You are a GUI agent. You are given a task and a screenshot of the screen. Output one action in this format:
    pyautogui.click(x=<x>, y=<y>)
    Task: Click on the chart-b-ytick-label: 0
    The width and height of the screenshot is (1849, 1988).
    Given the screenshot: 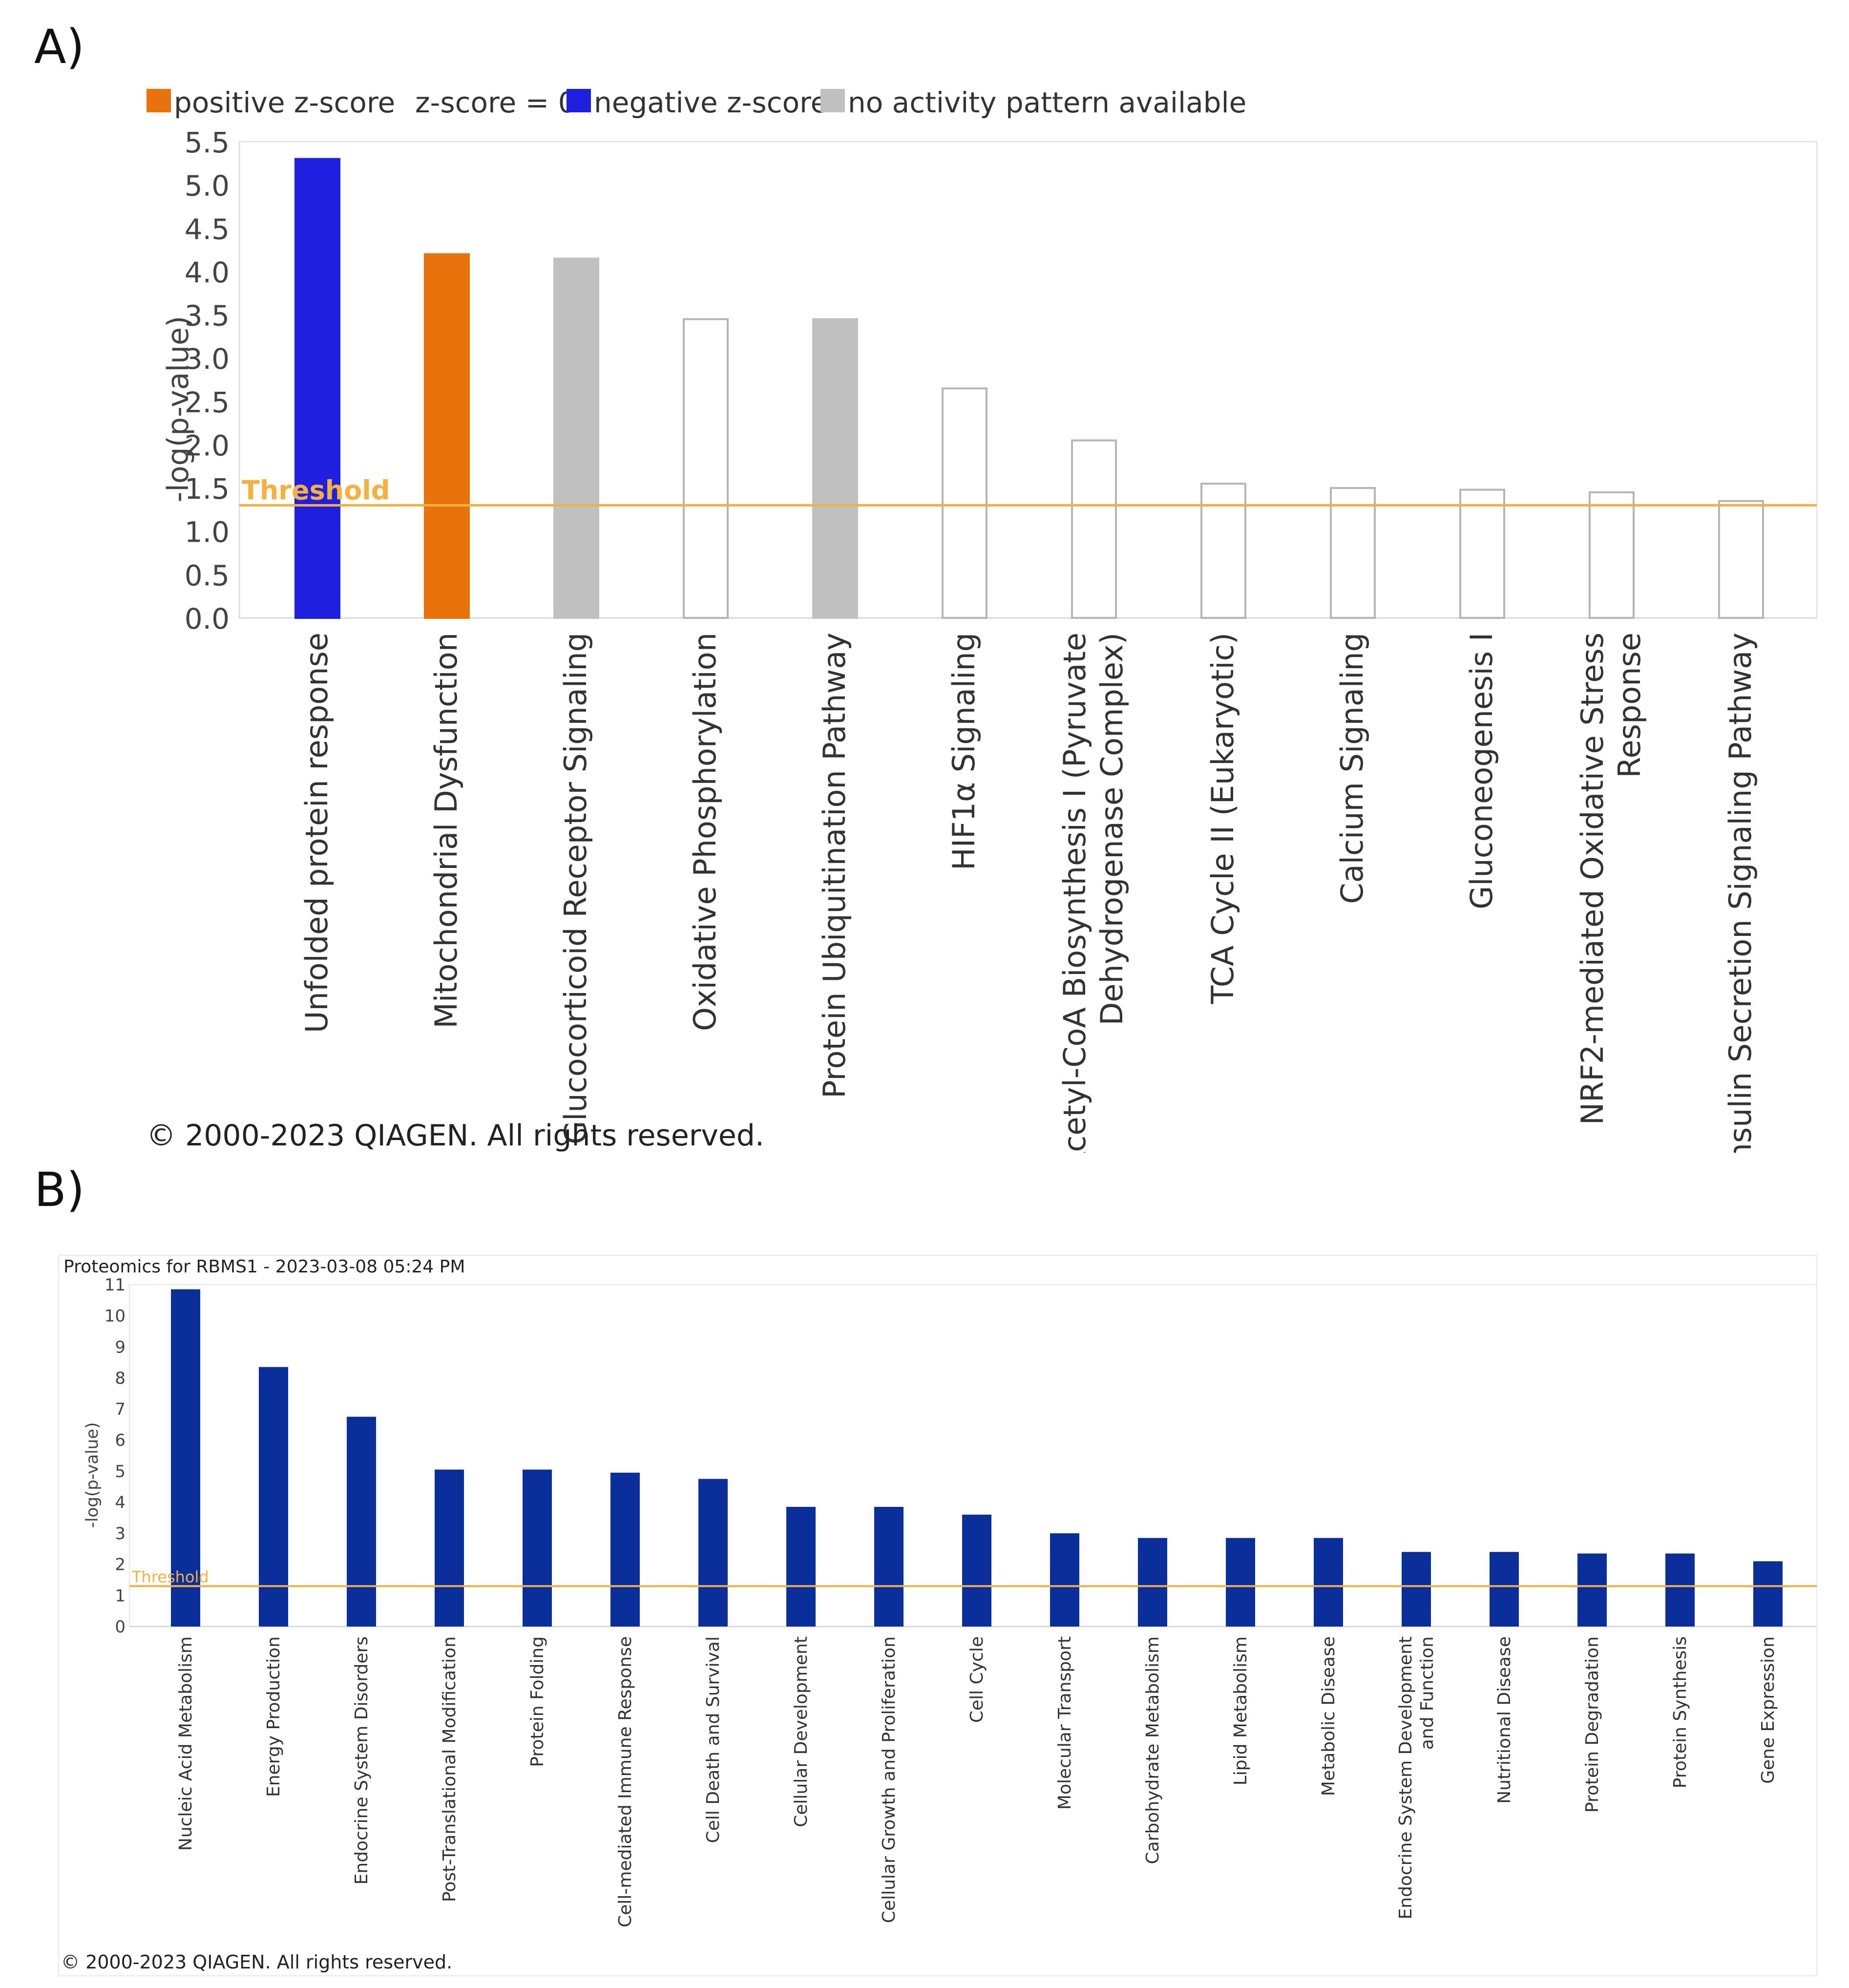 What is the action you would take?
    pyautogui.click(x=120, y=1627)
    